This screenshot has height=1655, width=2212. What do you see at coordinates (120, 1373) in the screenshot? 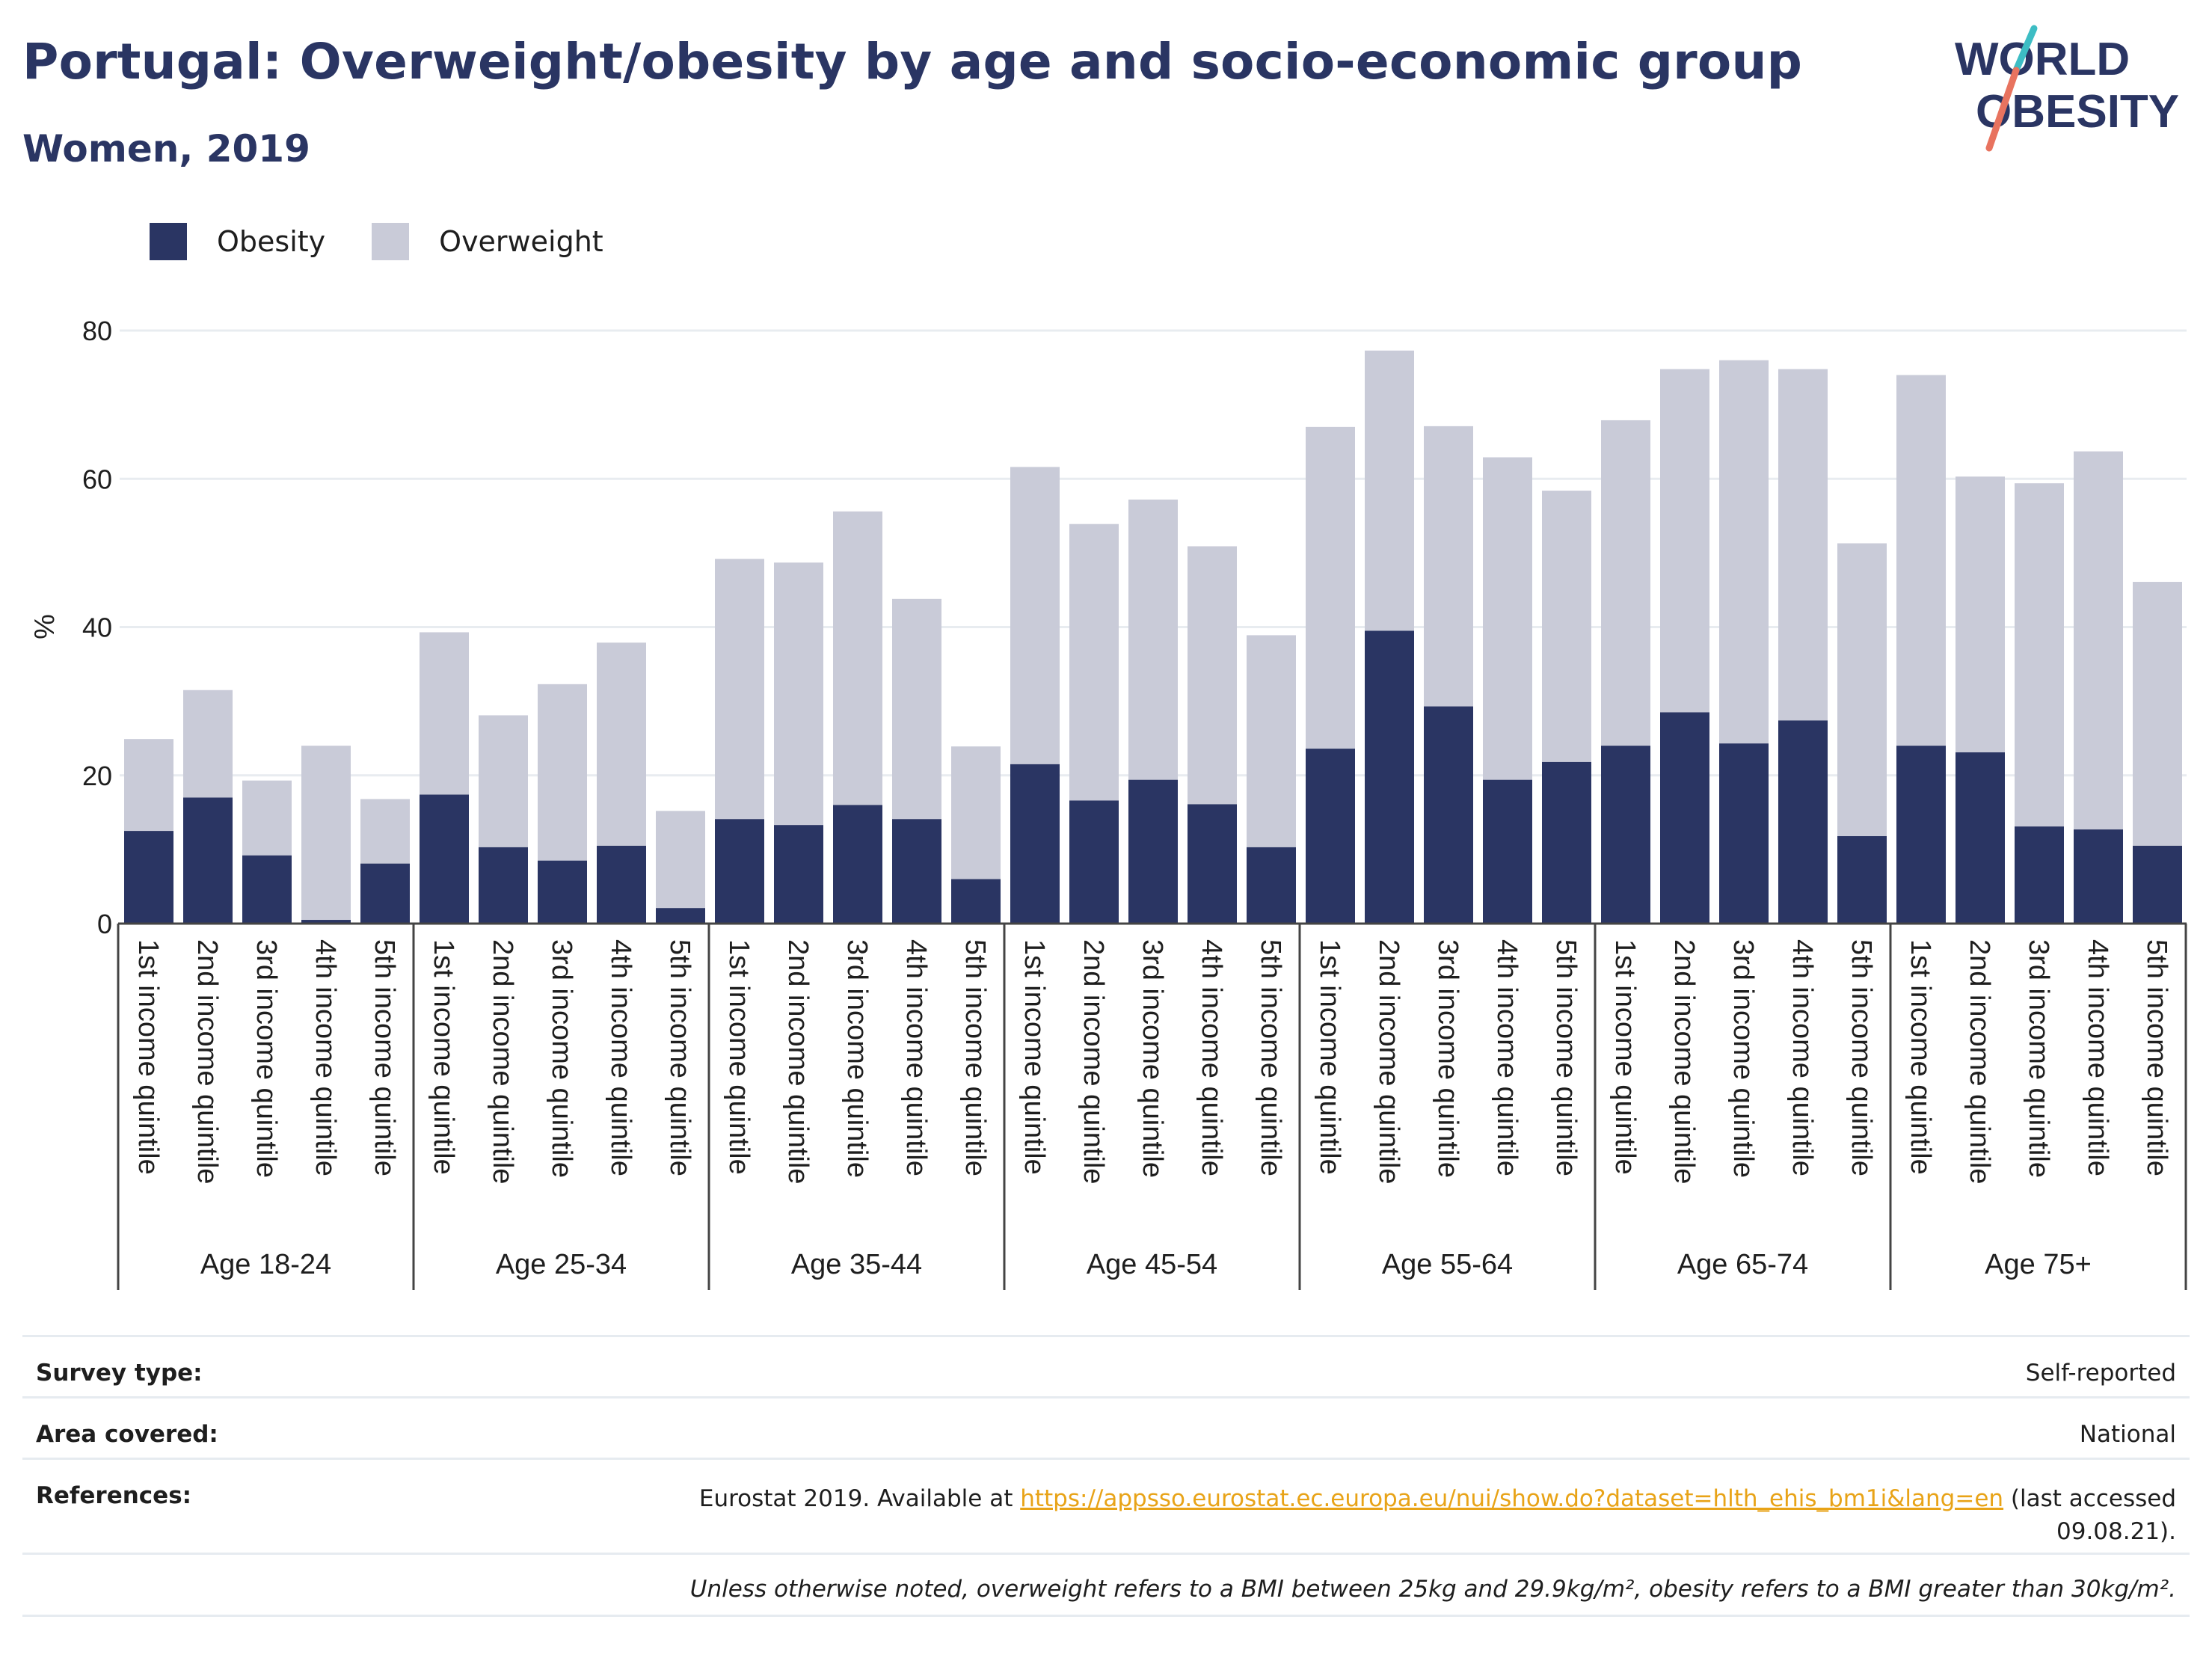
I see `survey-label: Survey type:` at bounding box center [120, 1373].